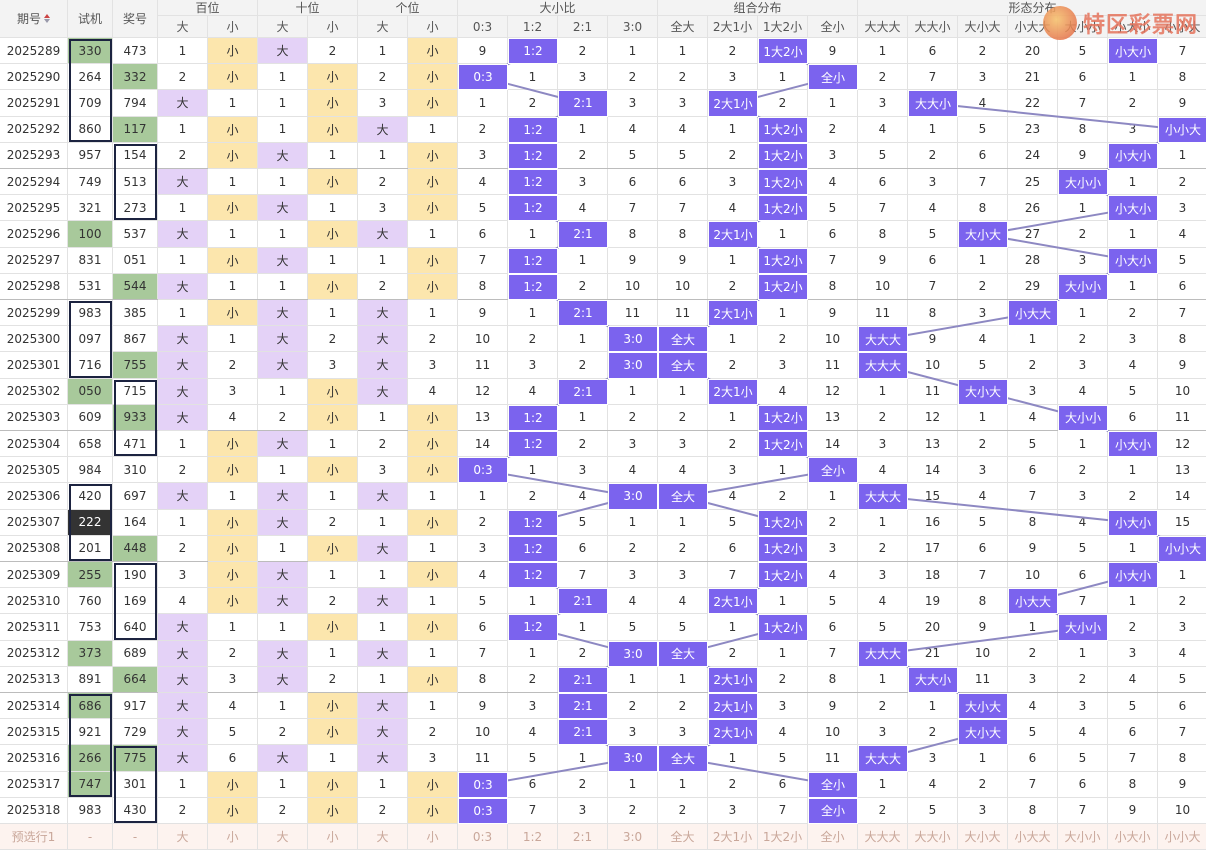  I want to click on trial-number: 264, so click(90, 77).